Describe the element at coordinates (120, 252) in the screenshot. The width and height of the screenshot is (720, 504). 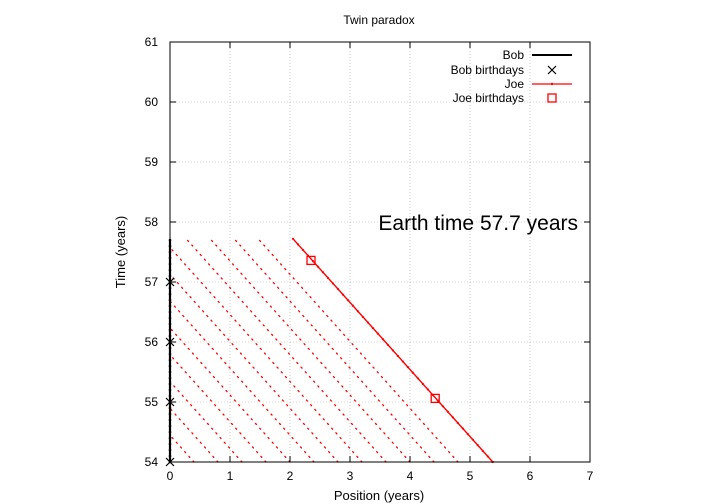
I see `y-axis-label: Time (years)` at that location.